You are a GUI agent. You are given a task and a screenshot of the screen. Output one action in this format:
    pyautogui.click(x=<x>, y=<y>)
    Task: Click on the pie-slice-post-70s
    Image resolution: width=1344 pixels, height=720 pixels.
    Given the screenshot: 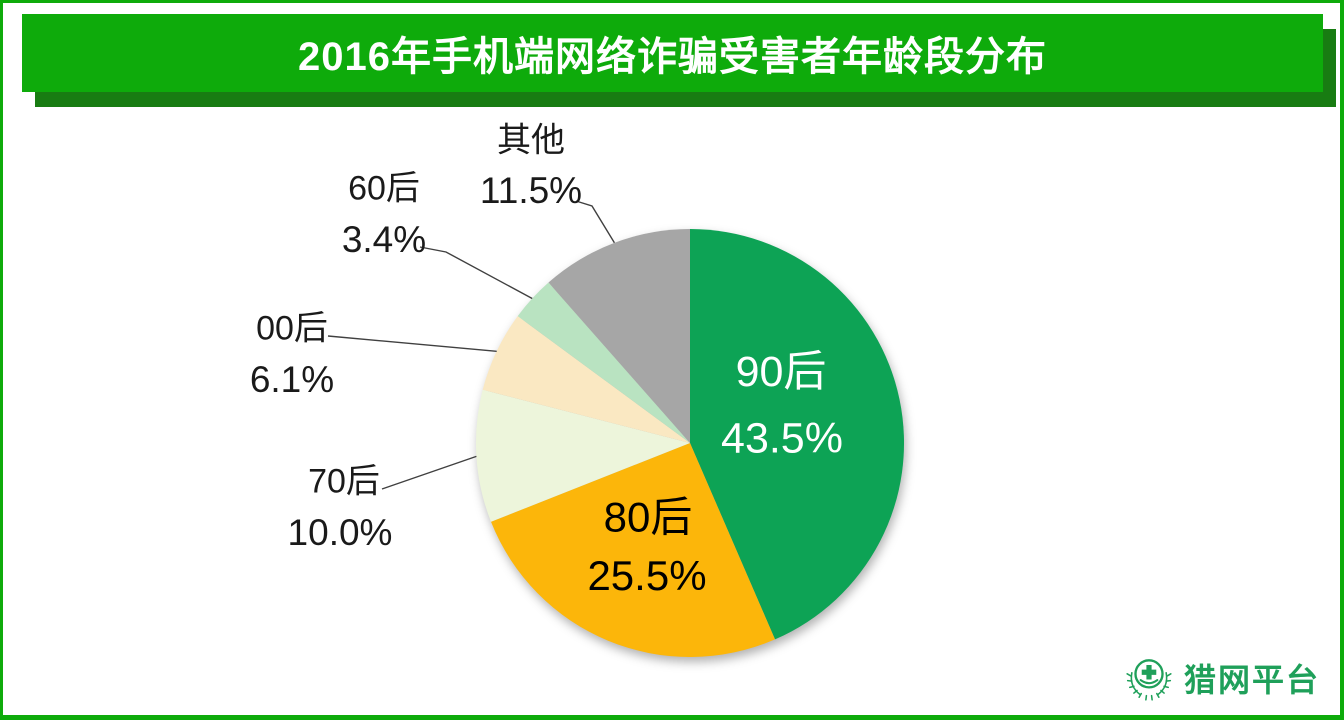 What is the action you would take?
    pyautogui.click(x=582, y=455)
    